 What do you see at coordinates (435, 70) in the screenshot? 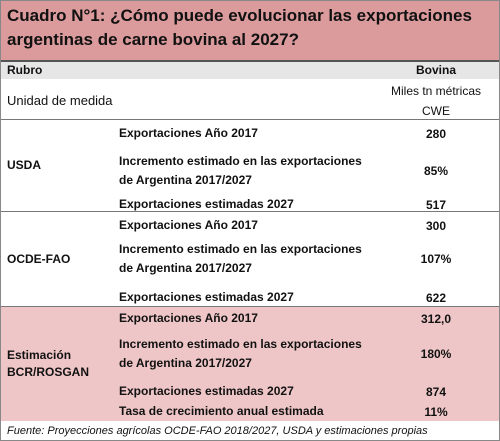
I see `header-cell: Bovina` at bounding box center [435, 70].